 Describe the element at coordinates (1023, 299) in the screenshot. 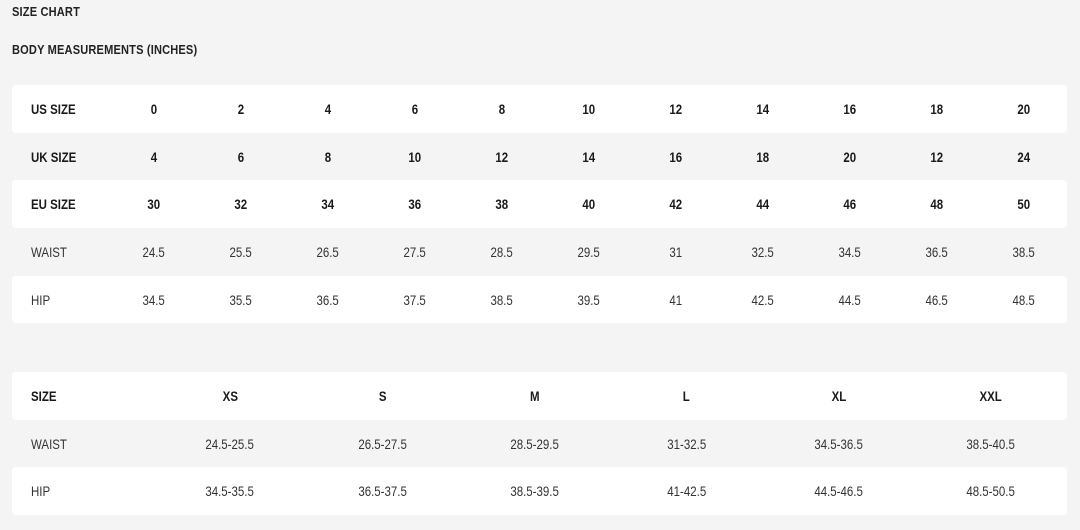

I see `cell-value: 48.5` at that location.